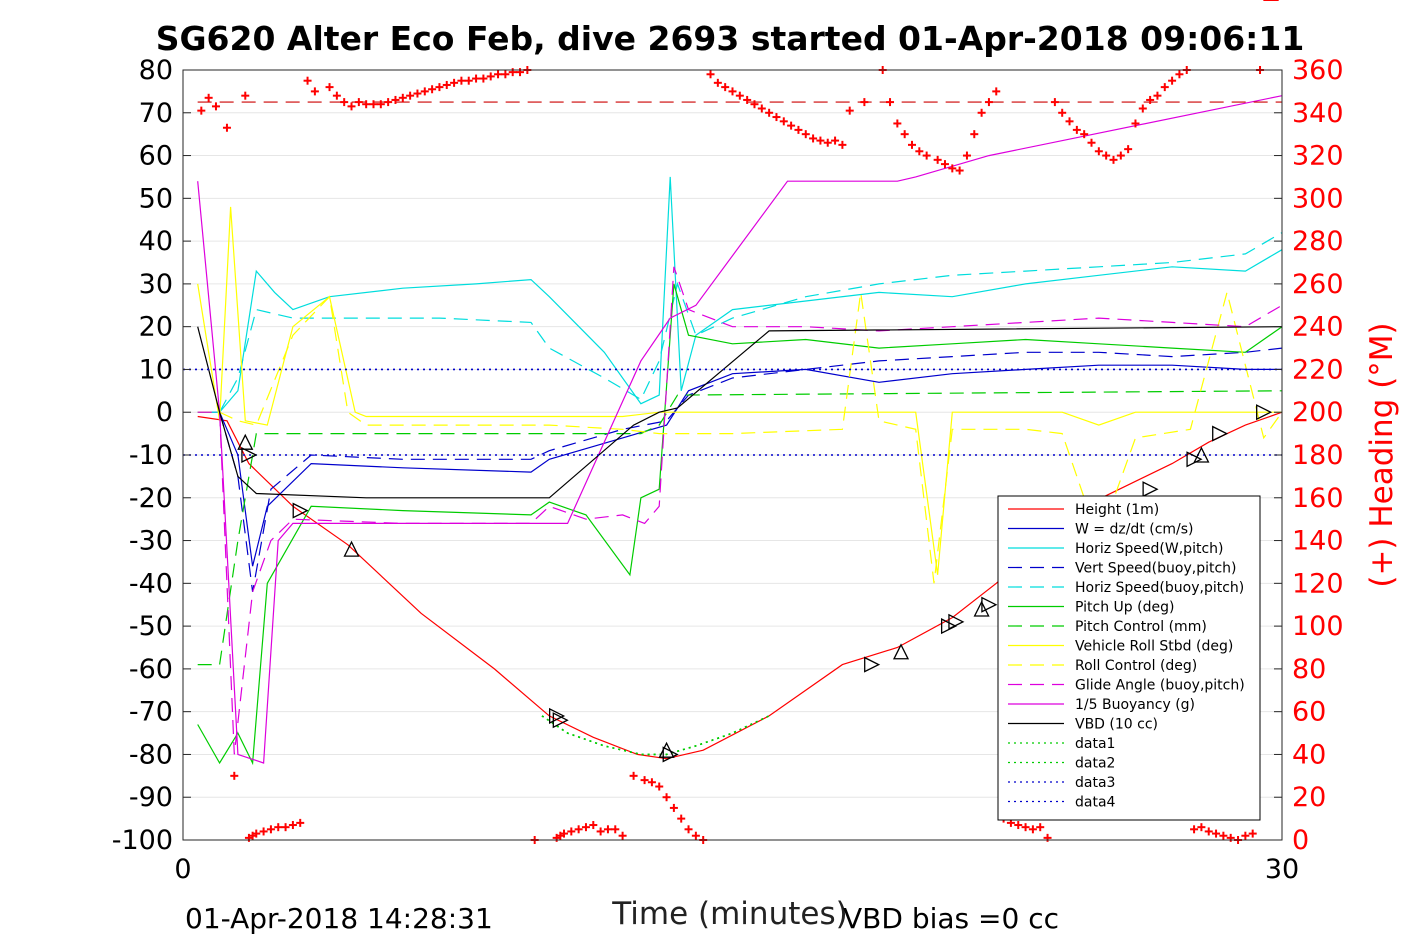 Image resolution: width=1417 pixels, height=945 pixels. I want to click on y2-tick-label: 160, so click(1318, 498).